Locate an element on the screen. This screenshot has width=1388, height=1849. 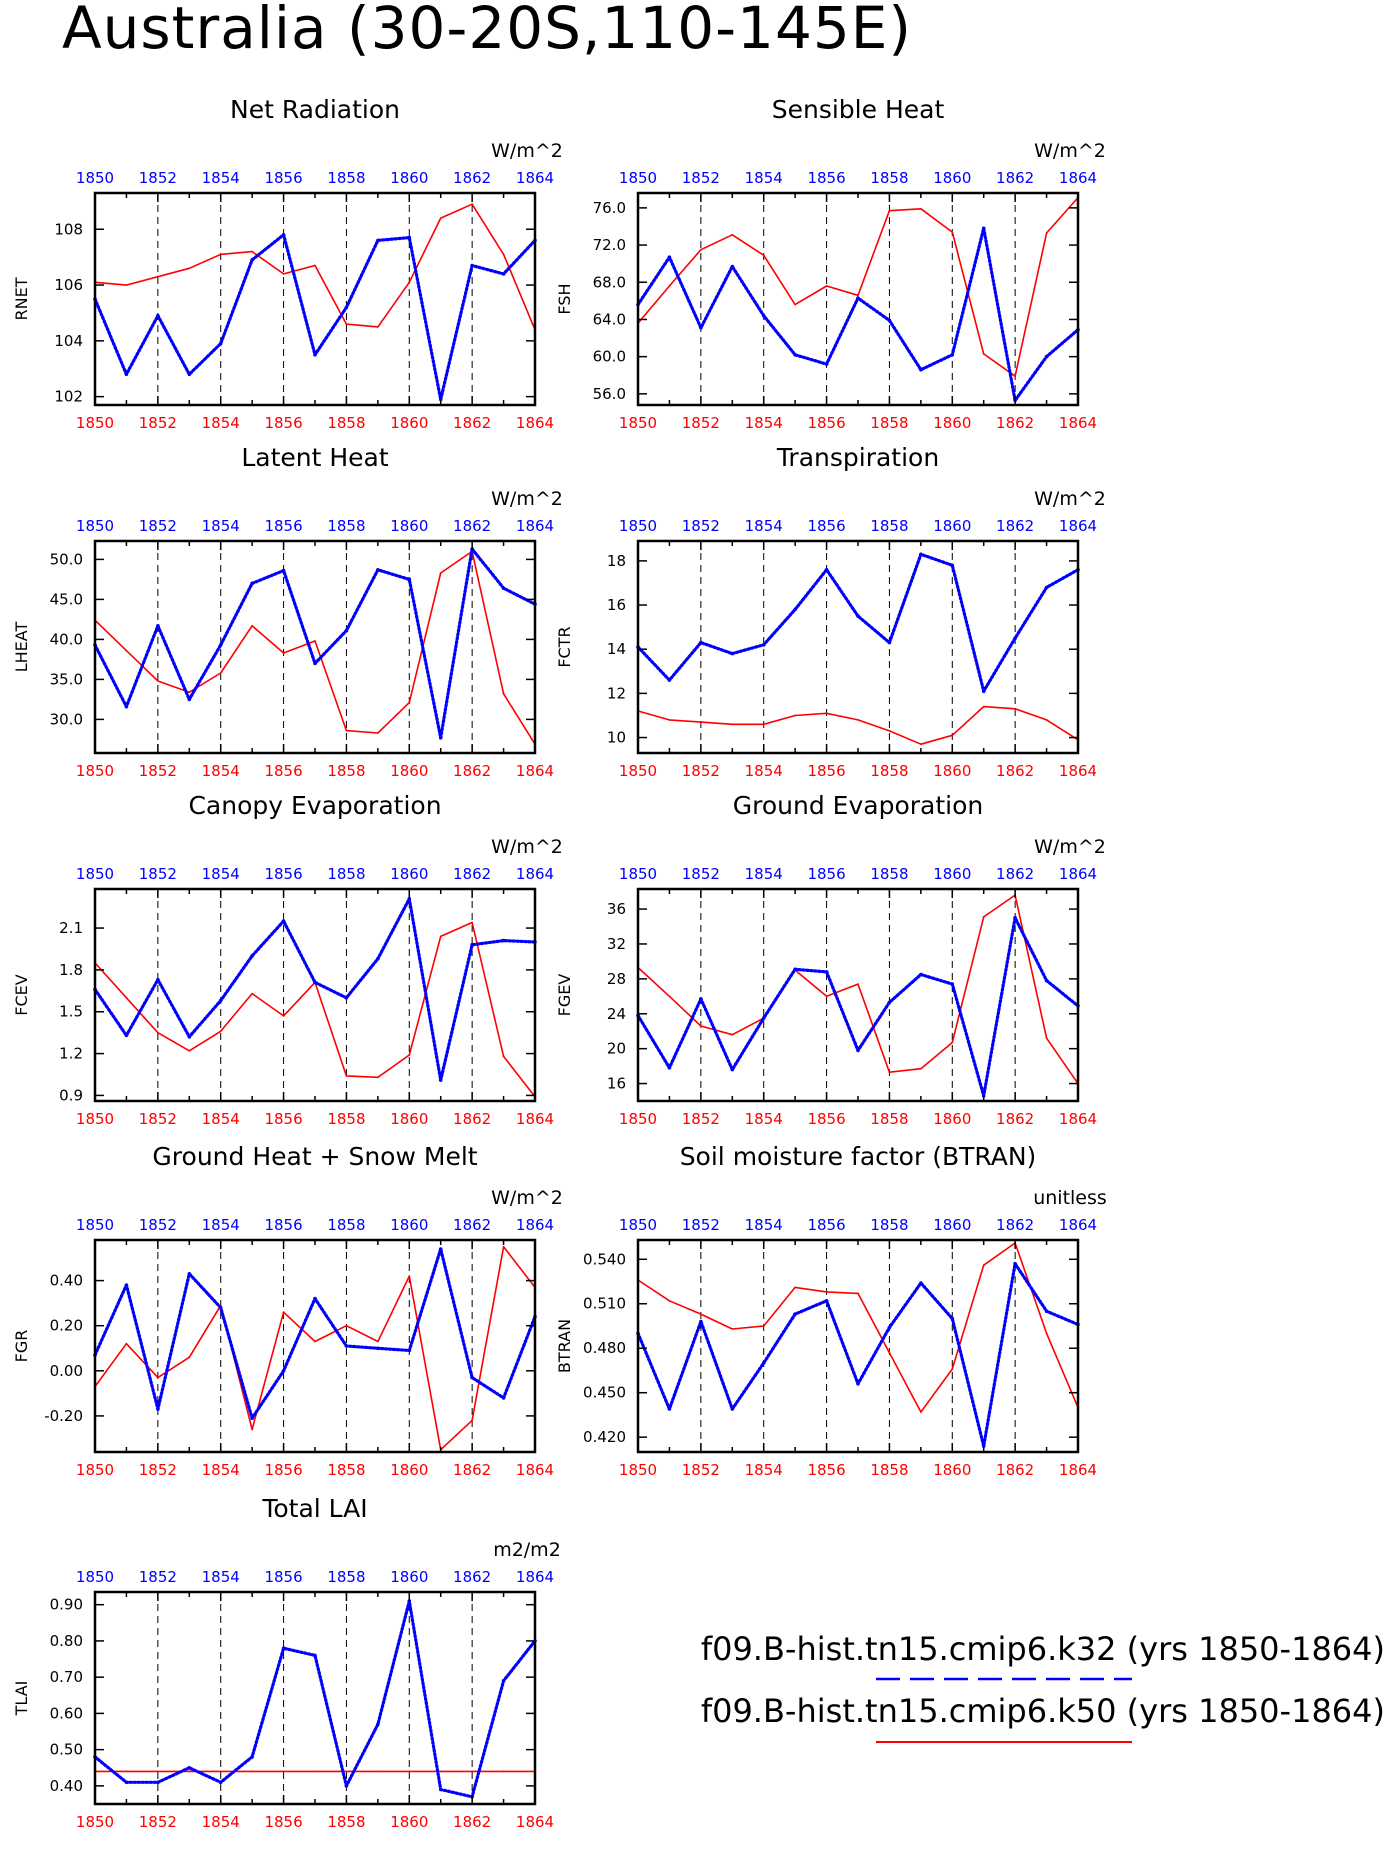
chart-units: m2/m2 is located at coordinates (527, 1550).